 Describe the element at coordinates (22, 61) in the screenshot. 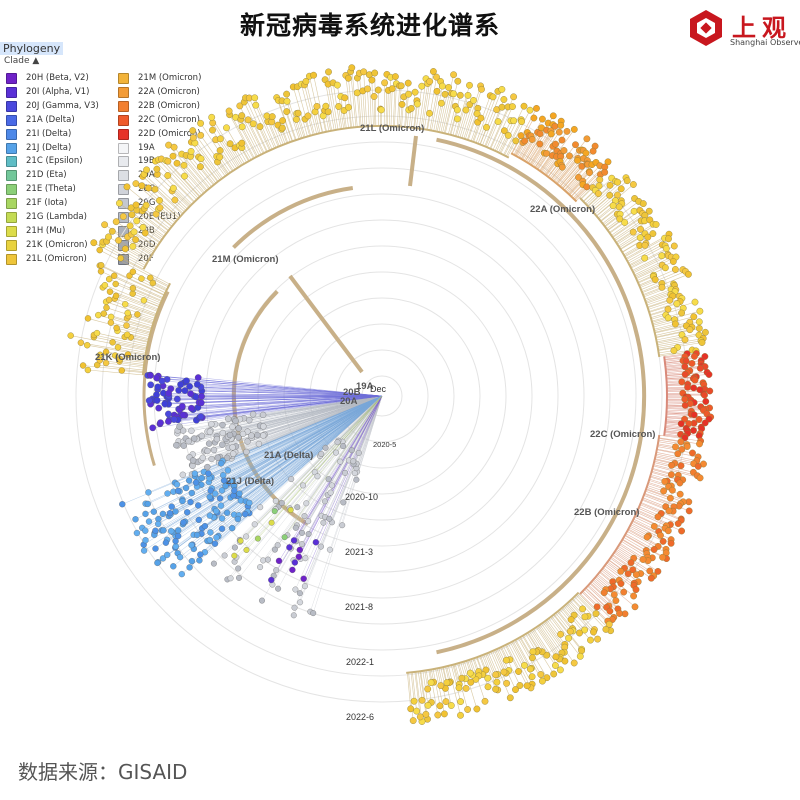

I see `clade-dropdown: Clade ▲` at that location.